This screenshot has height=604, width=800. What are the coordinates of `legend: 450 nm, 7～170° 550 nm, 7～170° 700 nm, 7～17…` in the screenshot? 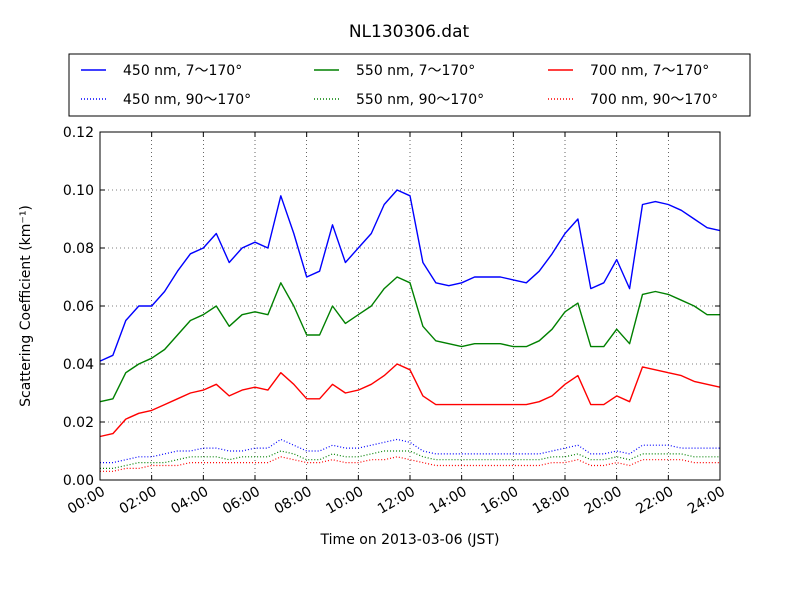 It's located at (409, 85).